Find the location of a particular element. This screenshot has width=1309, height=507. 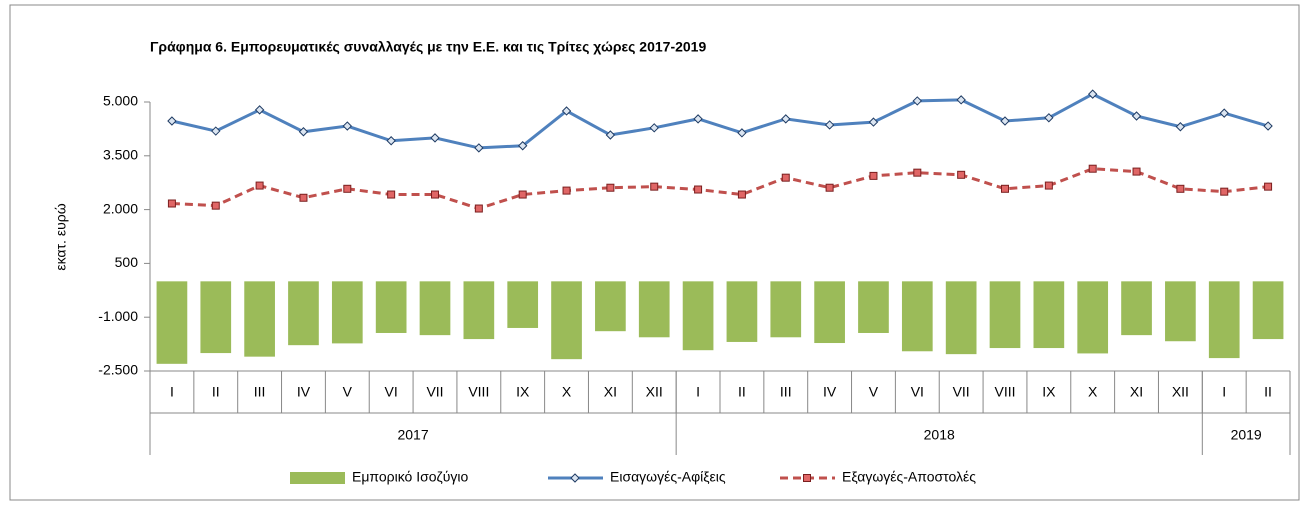

legend-label: Εμπορικό Ισοζύγιο is located at coordinates (410, 477).